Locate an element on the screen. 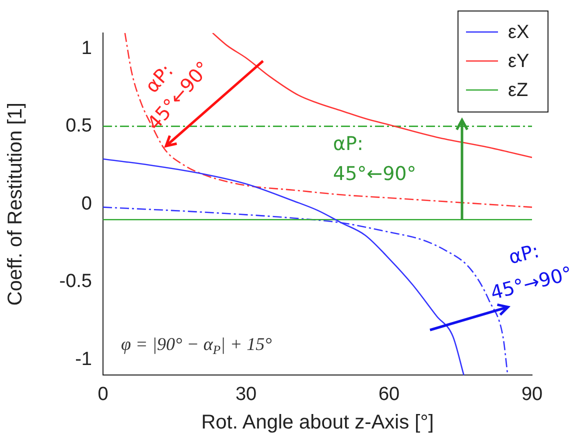  x-tick-label: 0 is located at coordinates (103, 394).